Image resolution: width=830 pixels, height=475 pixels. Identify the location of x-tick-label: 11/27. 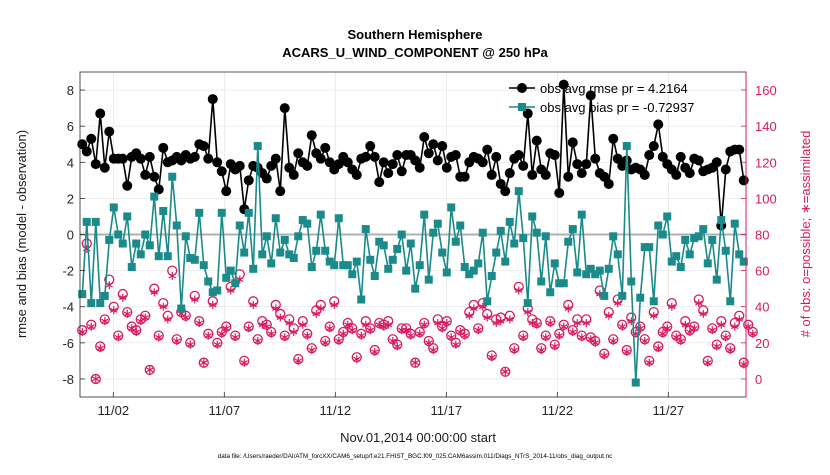
(669, 410).